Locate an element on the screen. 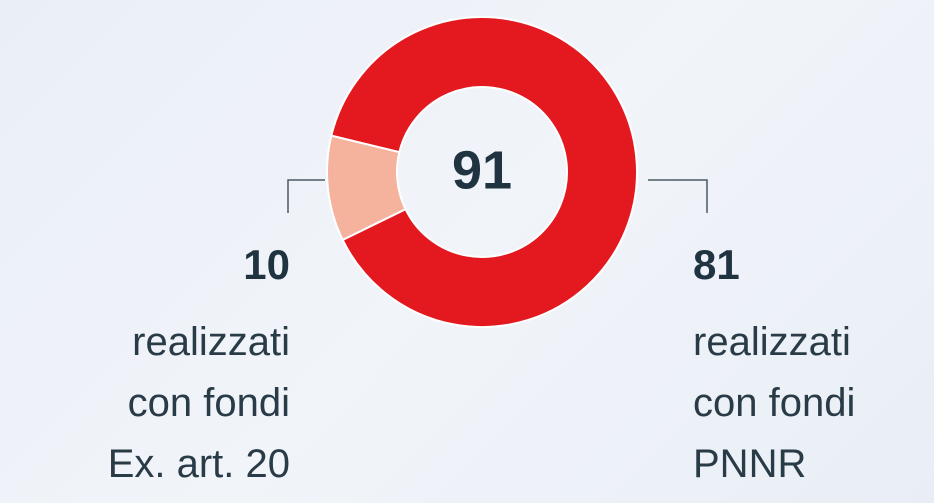 Image resolution: width=934 pixels, height=503 pixels. center-total: 91 is located at coordinates (482, 170).